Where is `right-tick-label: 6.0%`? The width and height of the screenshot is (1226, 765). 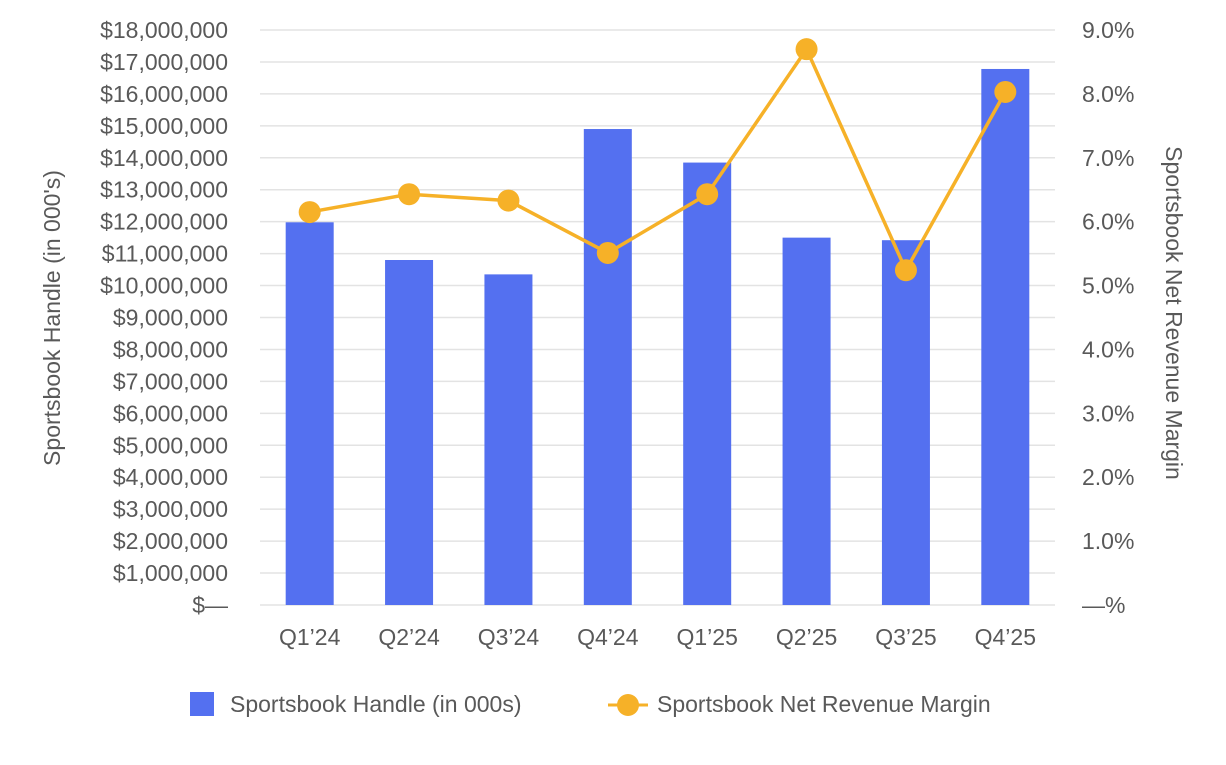 right-tick-label: 6.0% is located at coordinates (1108, 222).